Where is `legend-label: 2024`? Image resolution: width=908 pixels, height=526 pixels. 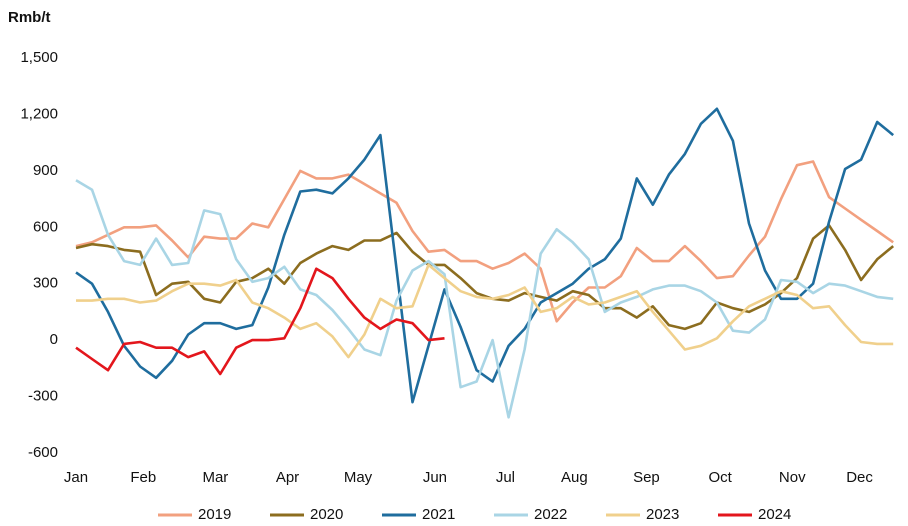 legend-label: 2024 is located at coordinates (774, 514).